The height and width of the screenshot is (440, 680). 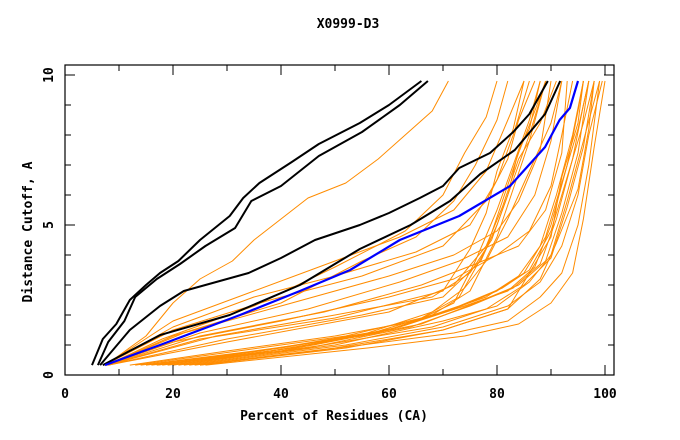 I want to click on x-tick-label: 0, so click(x=65, y=394).